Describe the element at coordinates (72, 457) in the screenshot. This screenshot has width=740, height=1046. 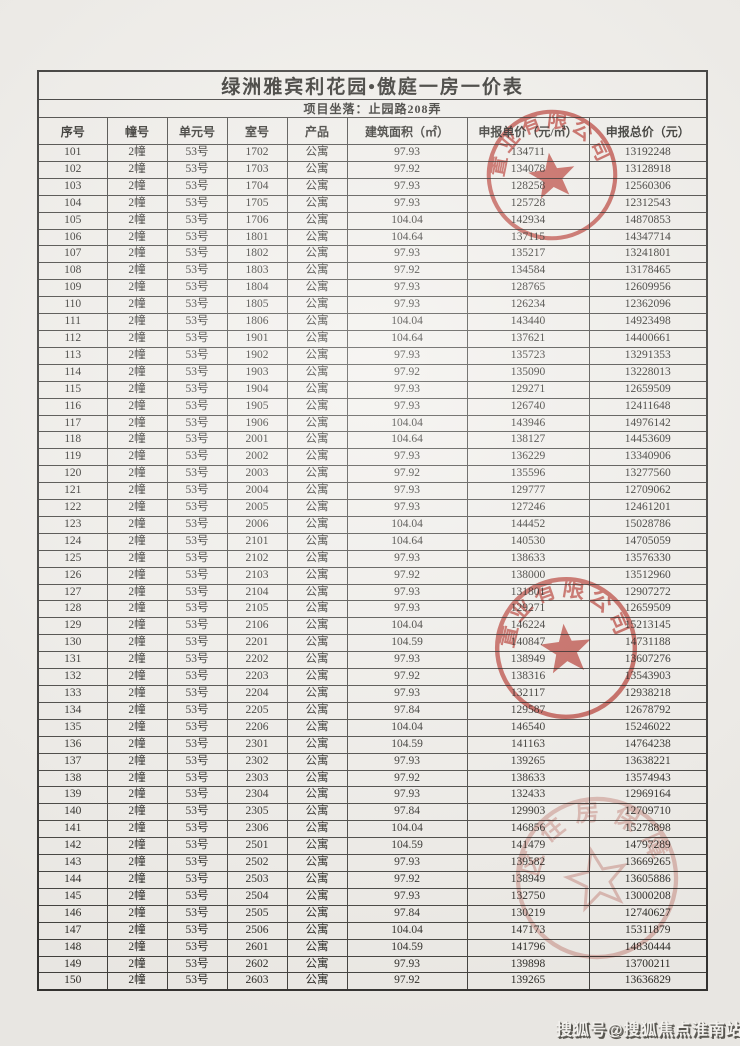
I see `table-cell: 119` at that location.